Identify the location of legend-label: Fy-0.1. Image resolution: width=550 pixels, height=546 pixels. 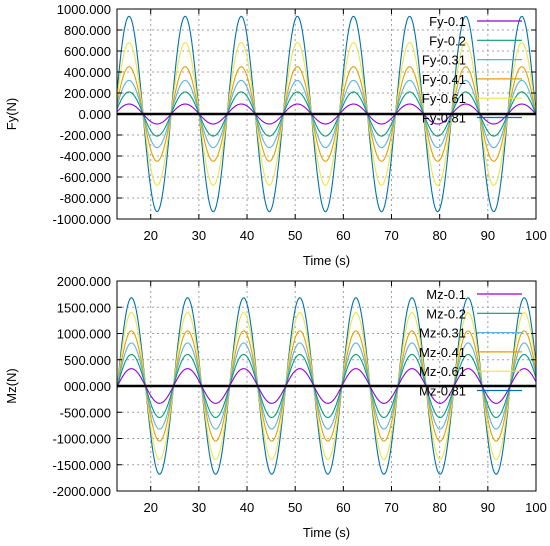
(447, 21).